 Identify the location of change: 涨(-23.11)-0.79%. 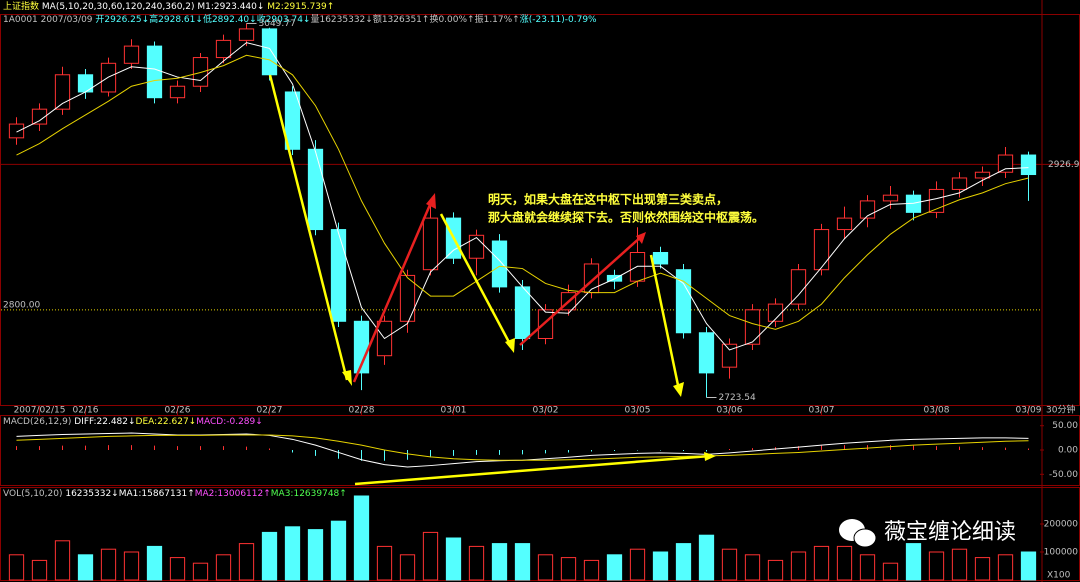
(558, 19).